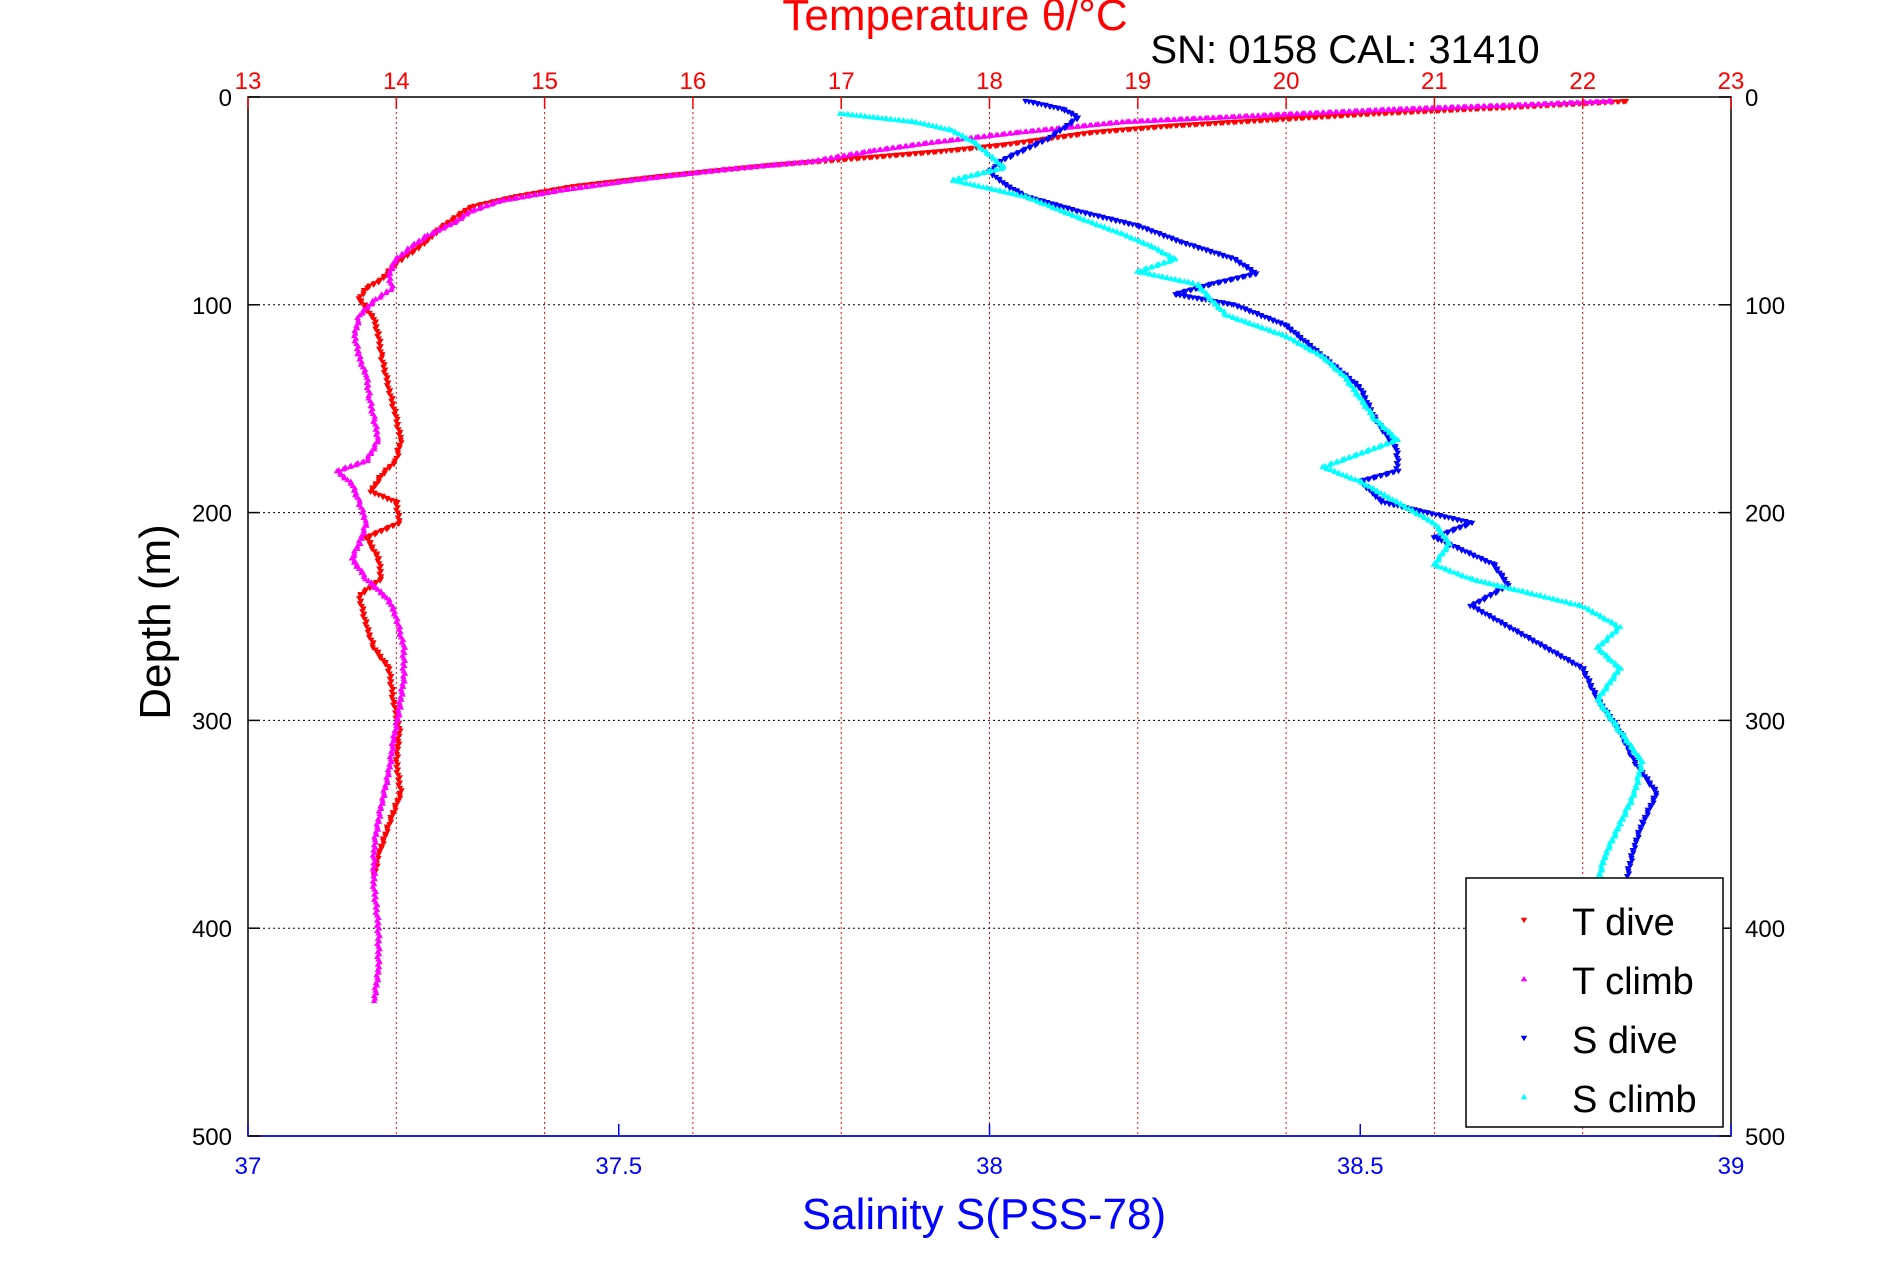  I want to click on tick-label-salinity: 37.5, so click(618, 1166).